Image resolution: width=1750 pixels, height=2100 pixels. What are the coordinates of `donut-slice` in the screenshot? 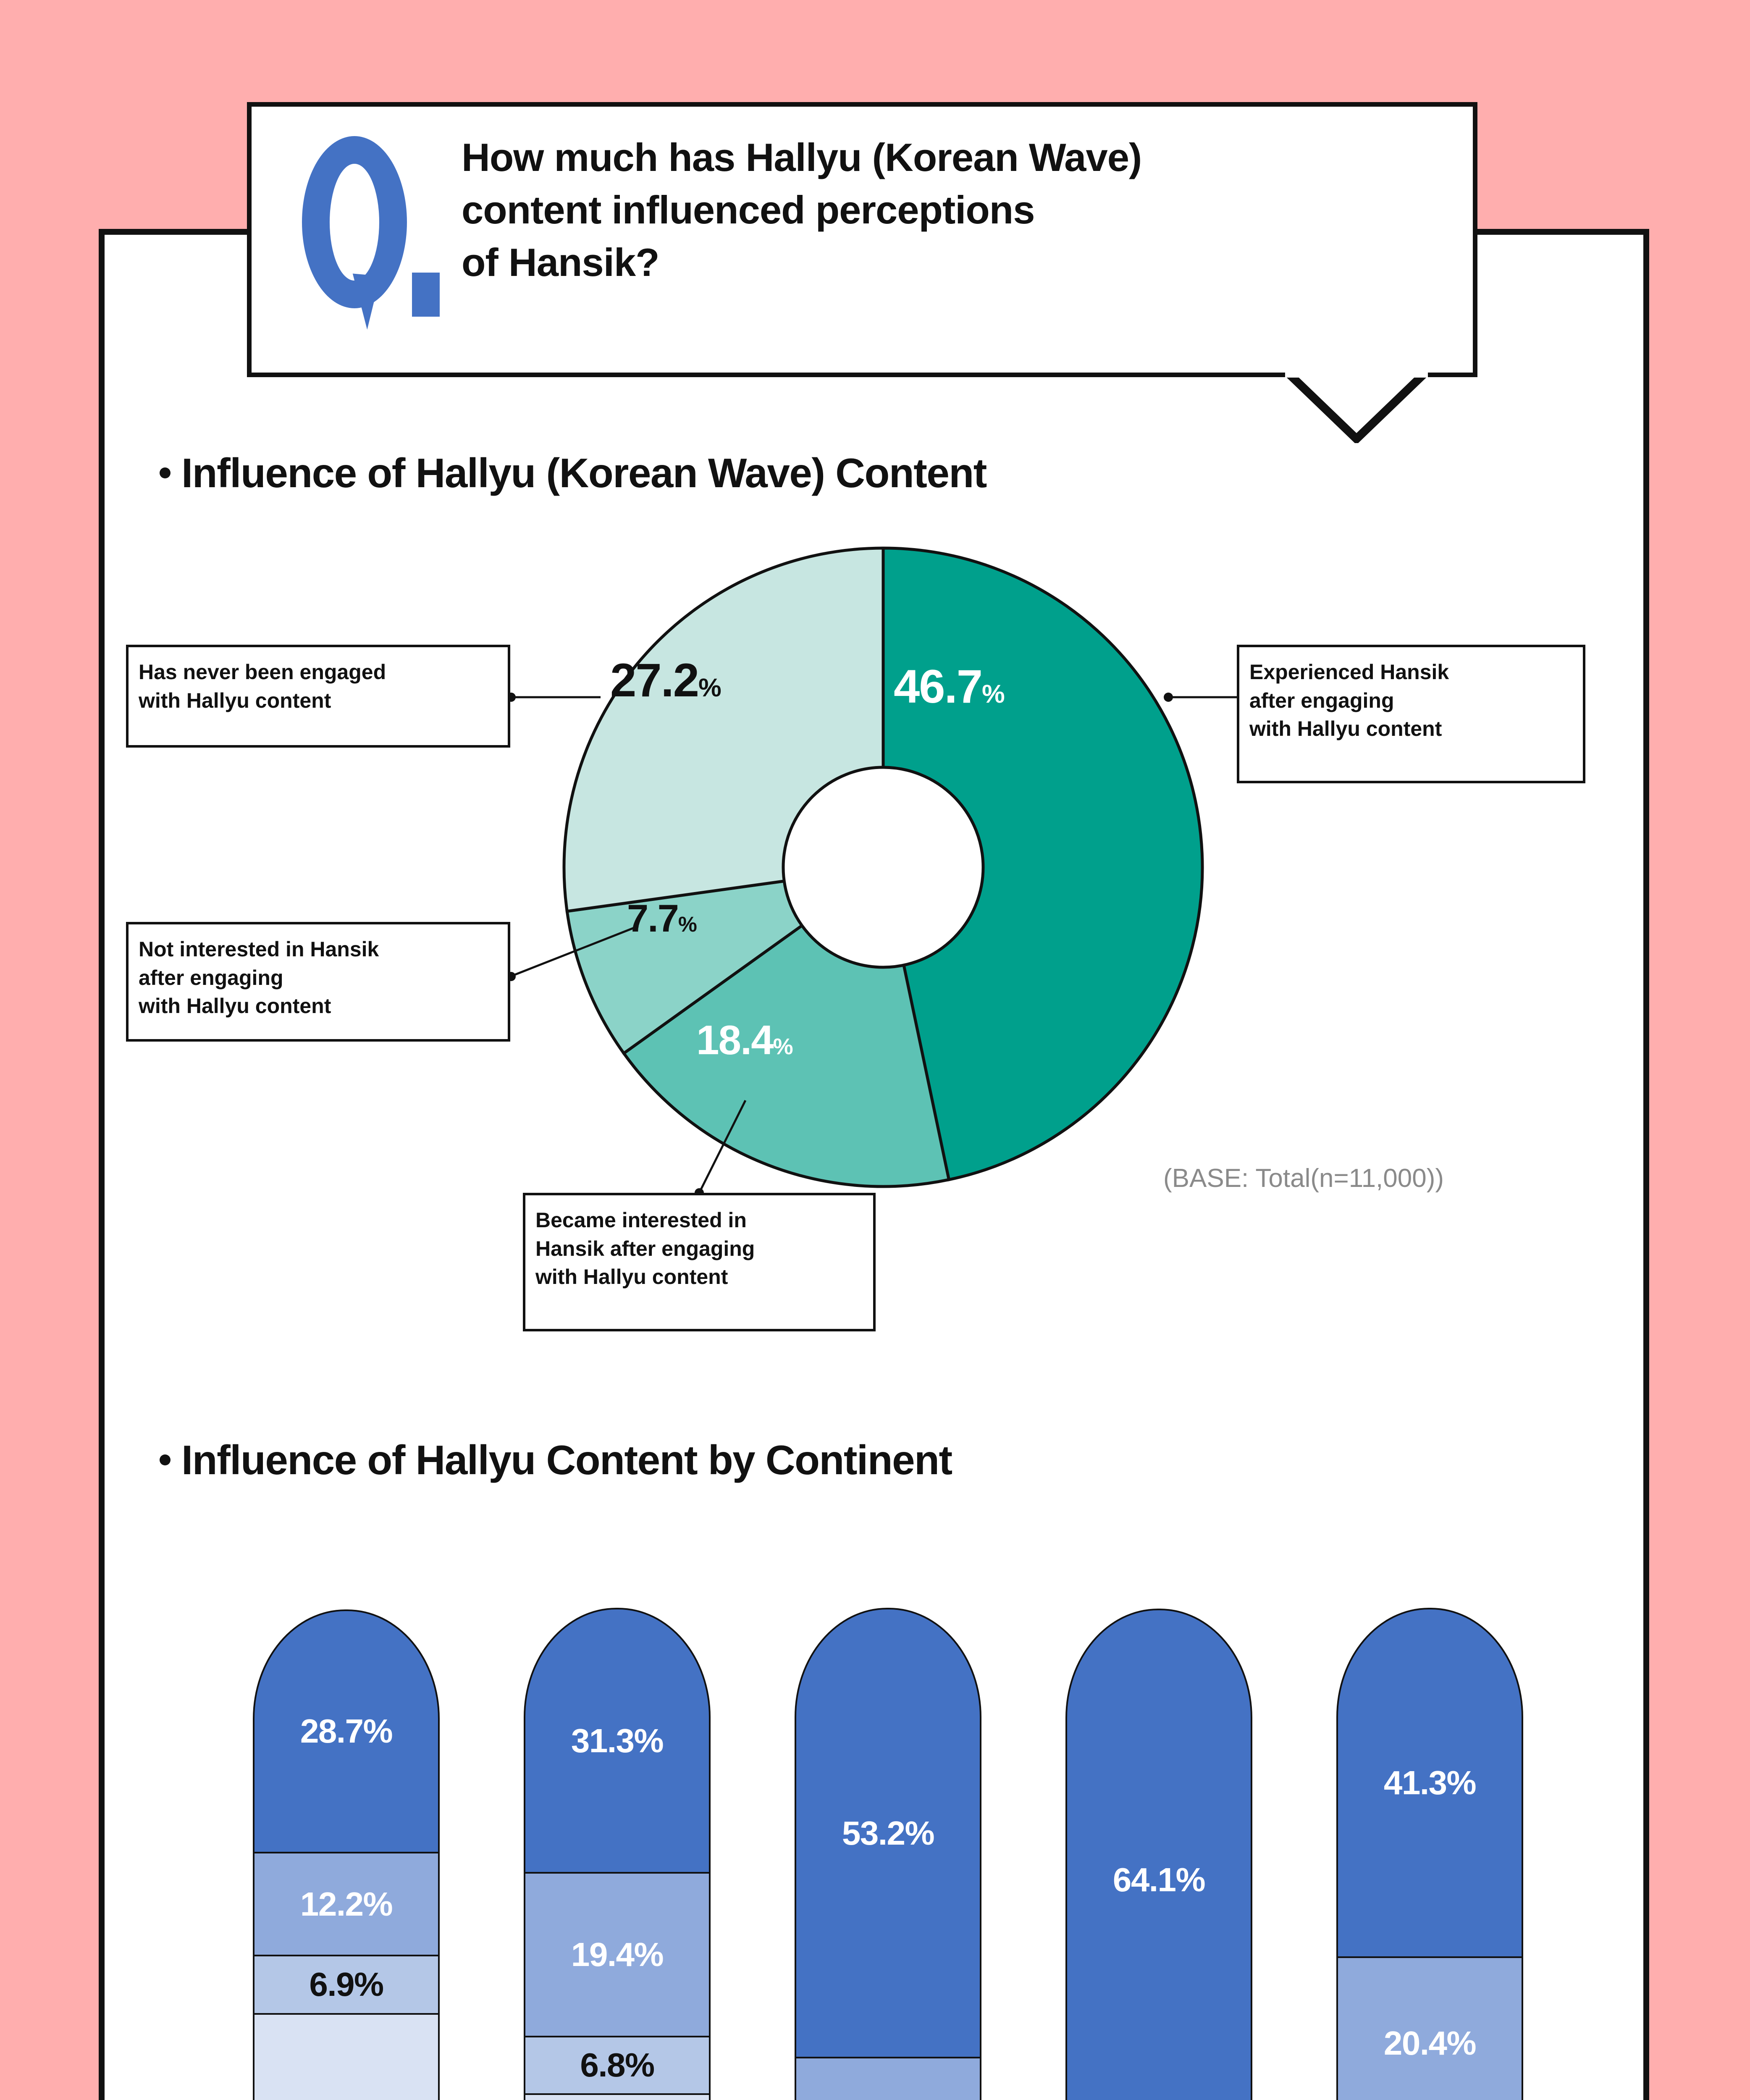 It's located at (1043, 863).